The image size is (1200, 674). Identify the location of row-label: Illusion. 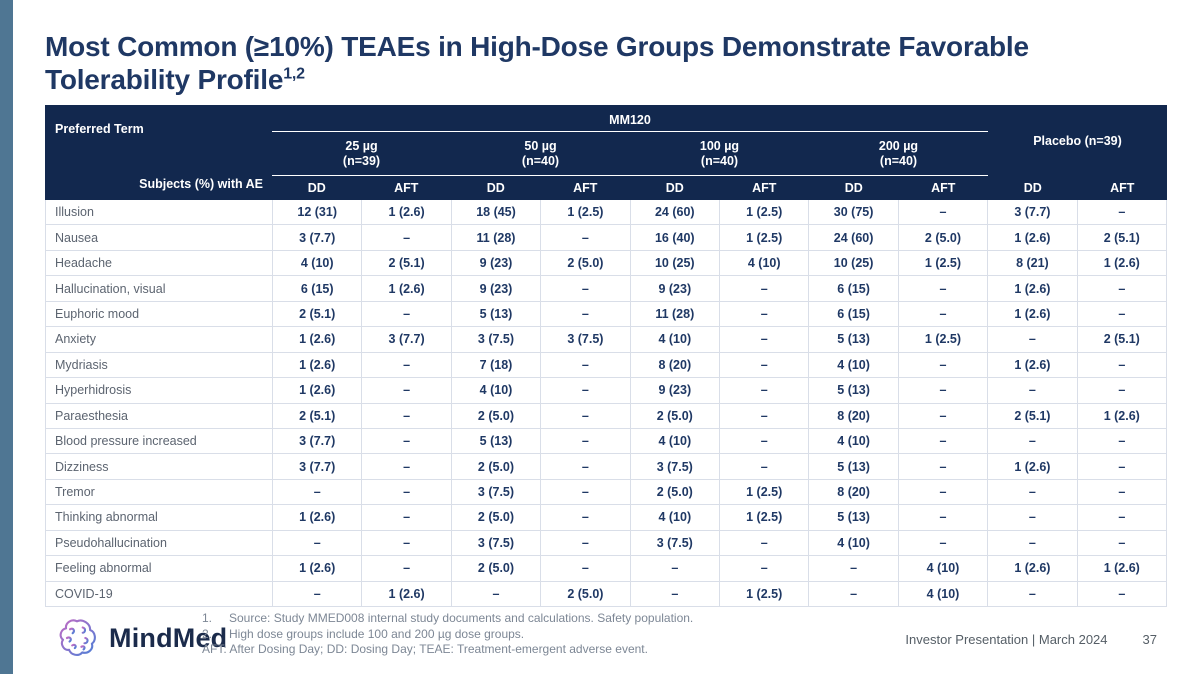
(159, 213).